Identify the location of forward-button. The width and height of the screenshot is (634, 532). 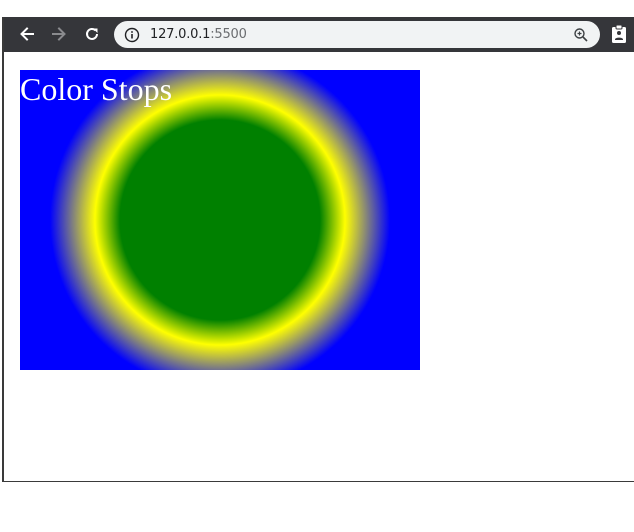
(59, 34).